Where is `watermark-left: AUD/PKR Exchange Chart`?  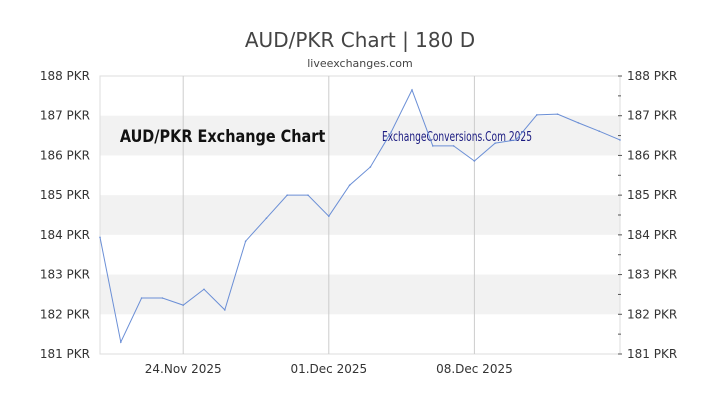 watermark-left: AUD/PKR Exchange Chart is located at coordinates (223, 136).